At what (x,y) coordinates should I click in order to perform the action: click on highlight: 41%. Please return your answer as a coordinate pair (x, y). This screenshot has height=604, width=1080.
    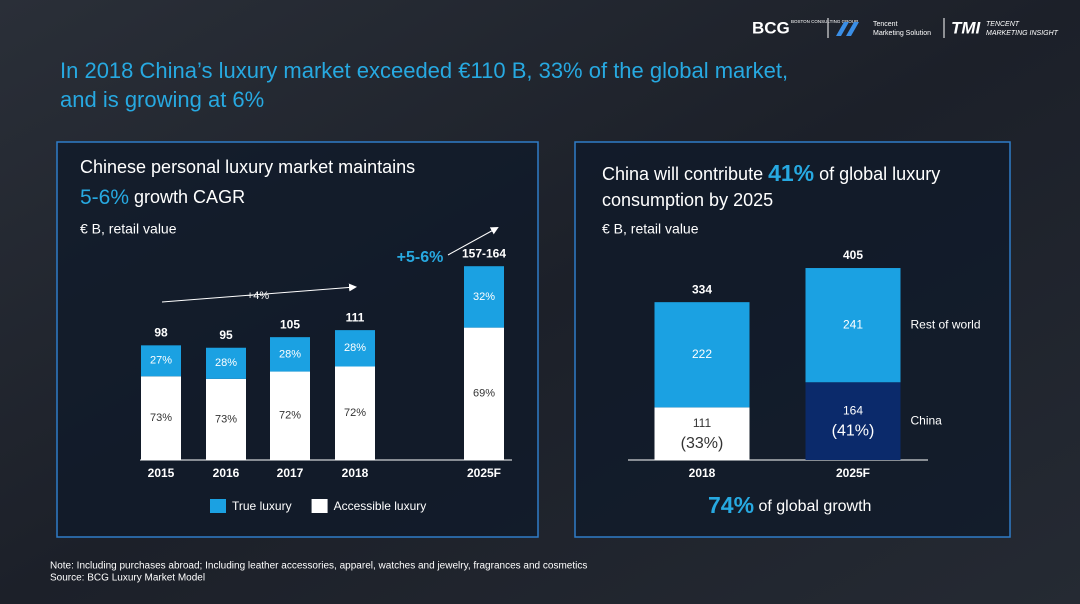
    Looking at the image, I should click on (791, 173).